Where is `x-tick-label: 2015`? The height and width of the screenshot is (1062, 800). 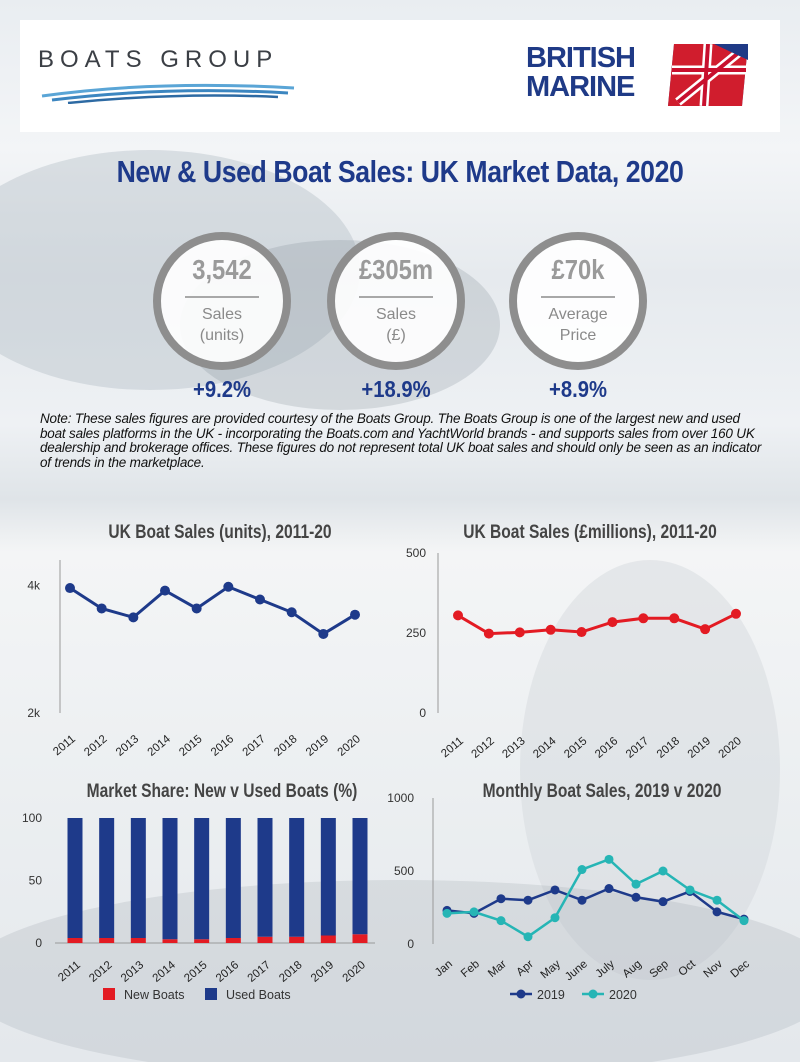 x-tick-label: 2015 is located at coordinates (195, 972).